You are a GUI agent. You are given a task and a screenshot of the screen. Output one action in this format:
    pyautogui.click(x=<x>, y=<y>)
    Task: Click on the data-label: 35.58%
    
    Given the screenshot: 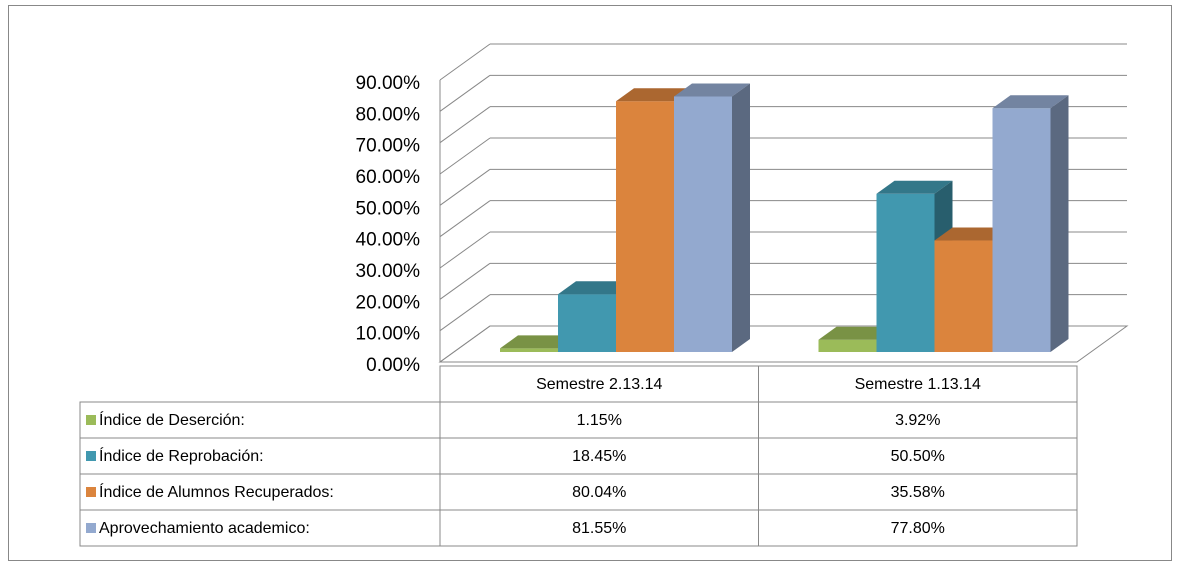 What is the action you would take?
    pyautogui.click(x=918, y=492)
    